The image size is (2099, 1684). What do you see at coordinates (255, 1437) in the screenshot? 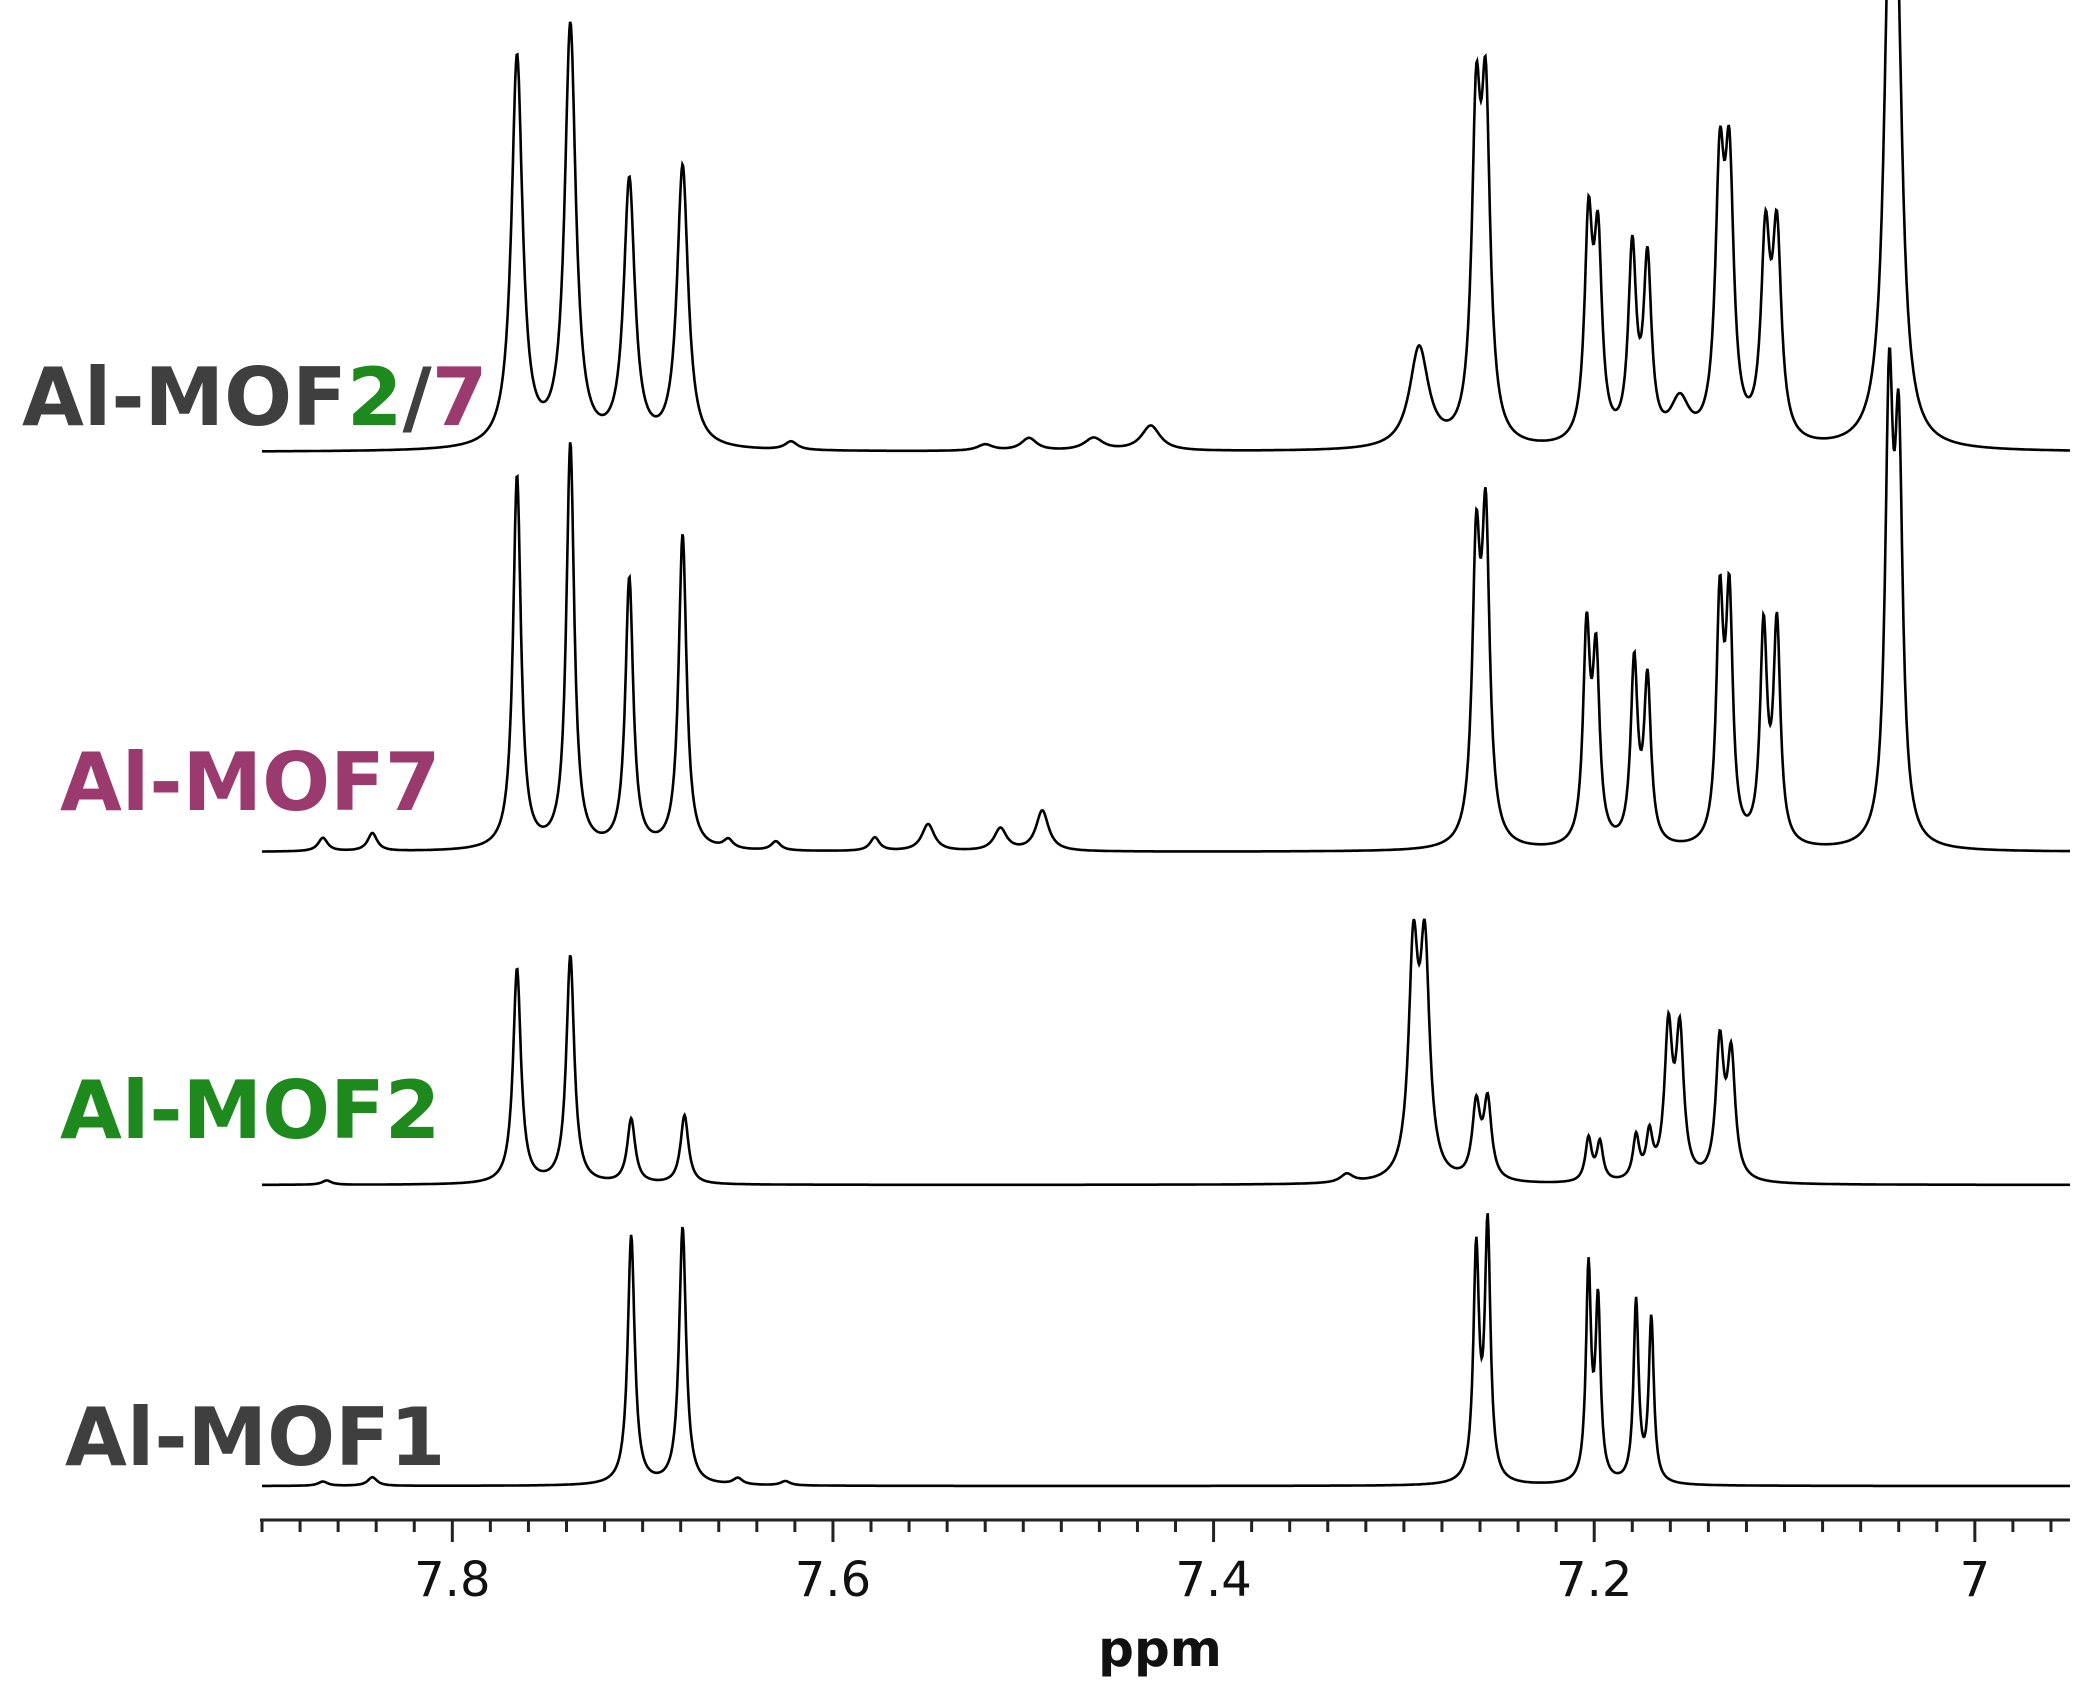
I see `label-al-mof1: Al-MOF1` at bounding box center [255, 1437].